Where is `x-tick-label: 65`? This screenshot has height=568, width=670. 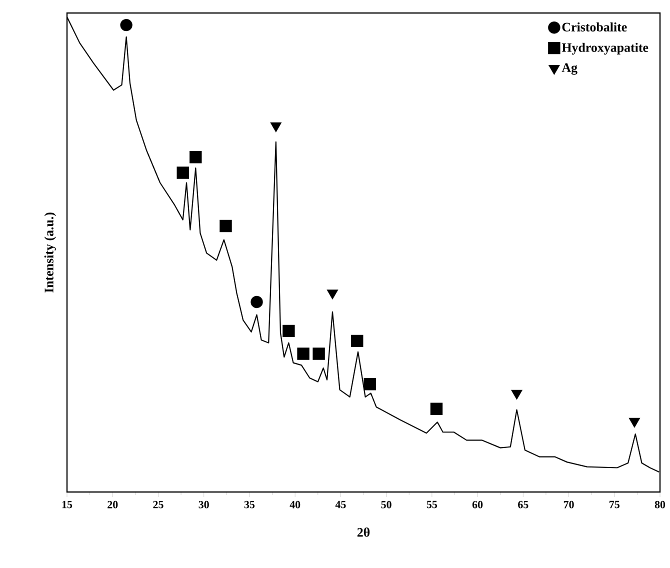
x-tick-label: 65 is located at coordinates (523, 504).